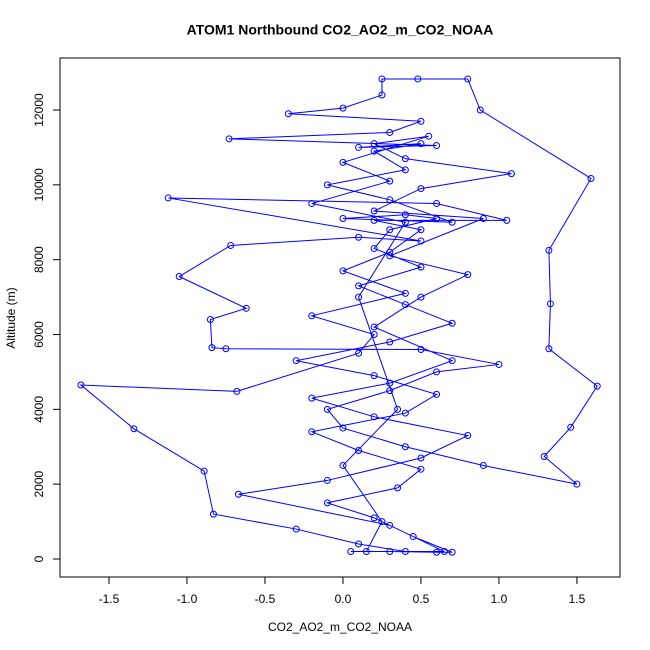  I want to click on x-tick-label: -1.0, so click(187, 599).